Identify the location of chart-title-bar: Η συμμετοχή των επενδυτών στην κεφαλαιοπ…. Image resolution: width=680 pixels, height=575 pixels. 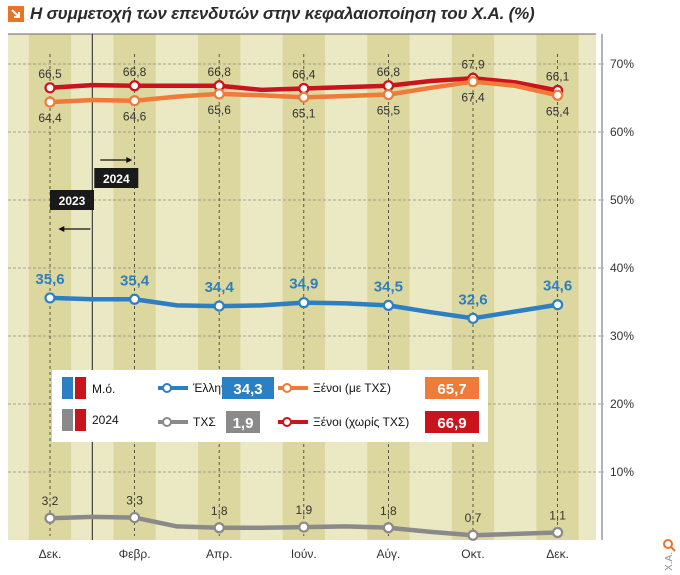
(271, 14).